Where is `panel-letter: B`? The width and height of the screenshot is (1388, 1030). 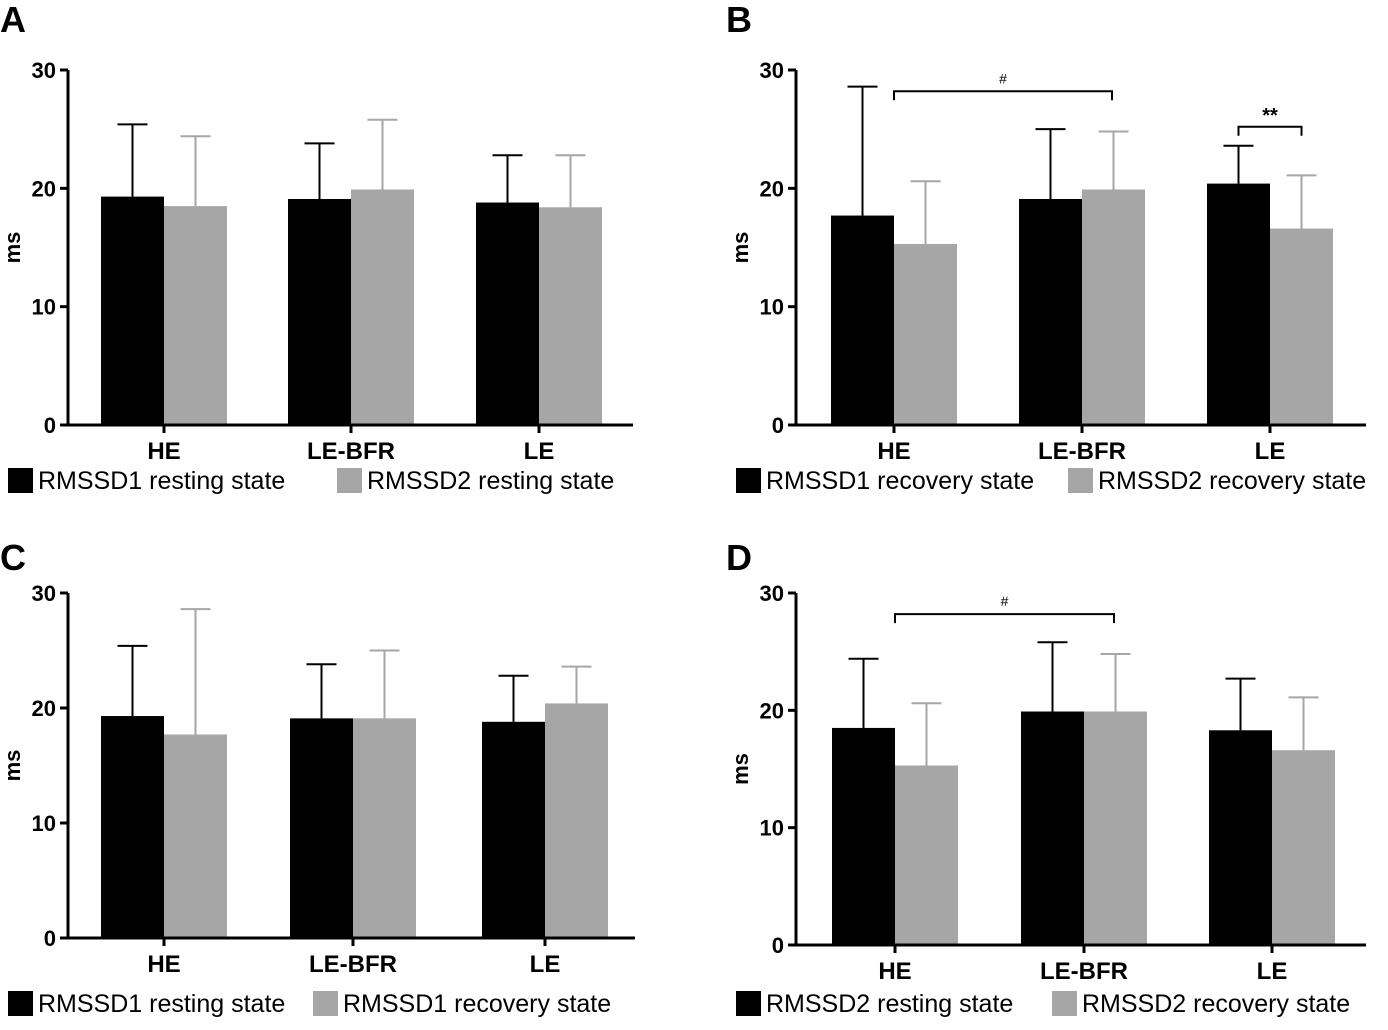
panel-letter: B is located at coordinates (739, 20).